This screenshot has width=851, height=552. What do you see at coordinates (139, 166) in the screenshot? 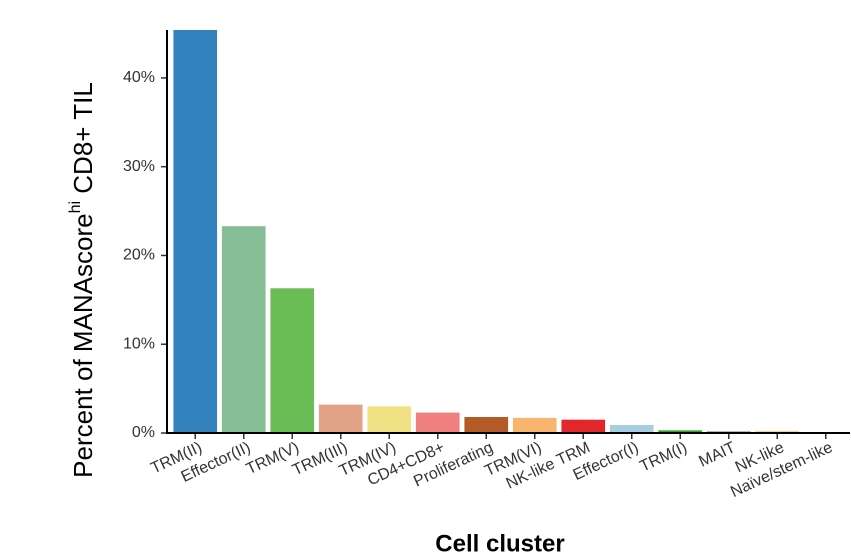
I see `y-tick-label: 30%` at bounding box center [139, 166].